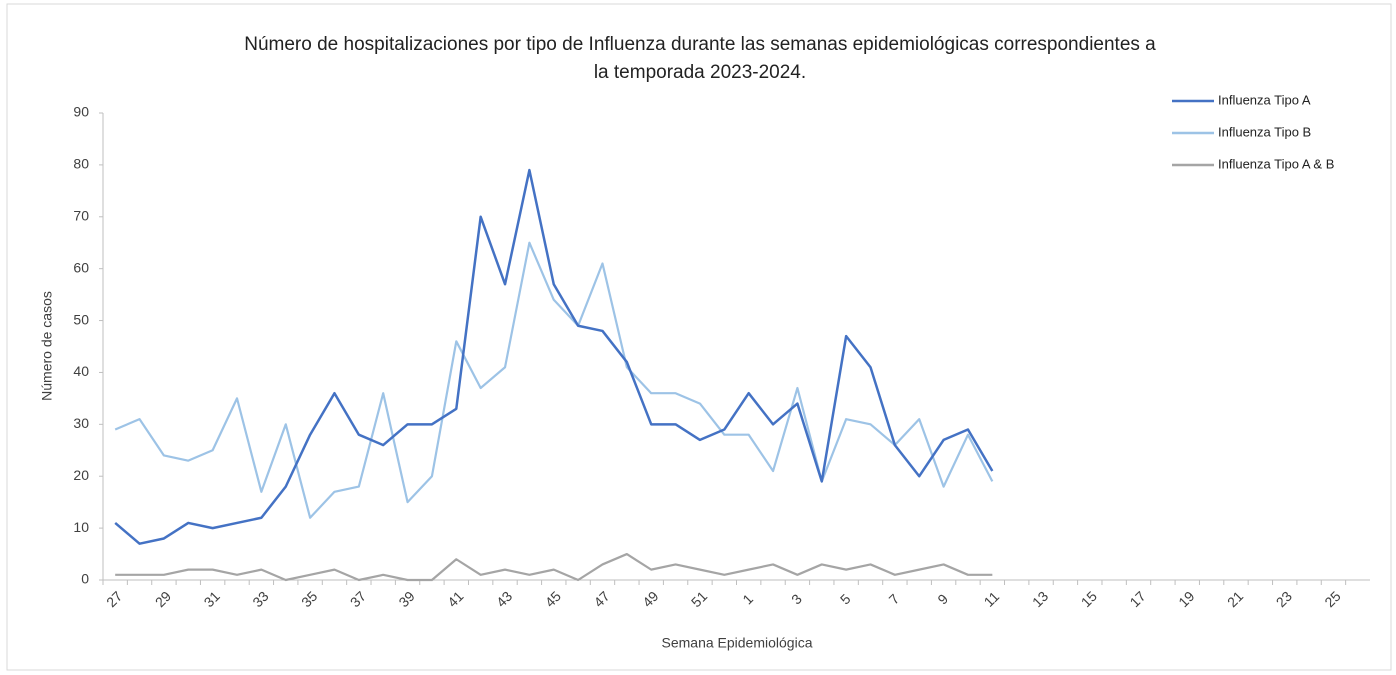 Image resolution: width=1396 pixels, height=675 pixels. Describe the element at coordinates (700, 72) in the screenshot. I see `chart-title: la temporada 2023-2024.` at that location.